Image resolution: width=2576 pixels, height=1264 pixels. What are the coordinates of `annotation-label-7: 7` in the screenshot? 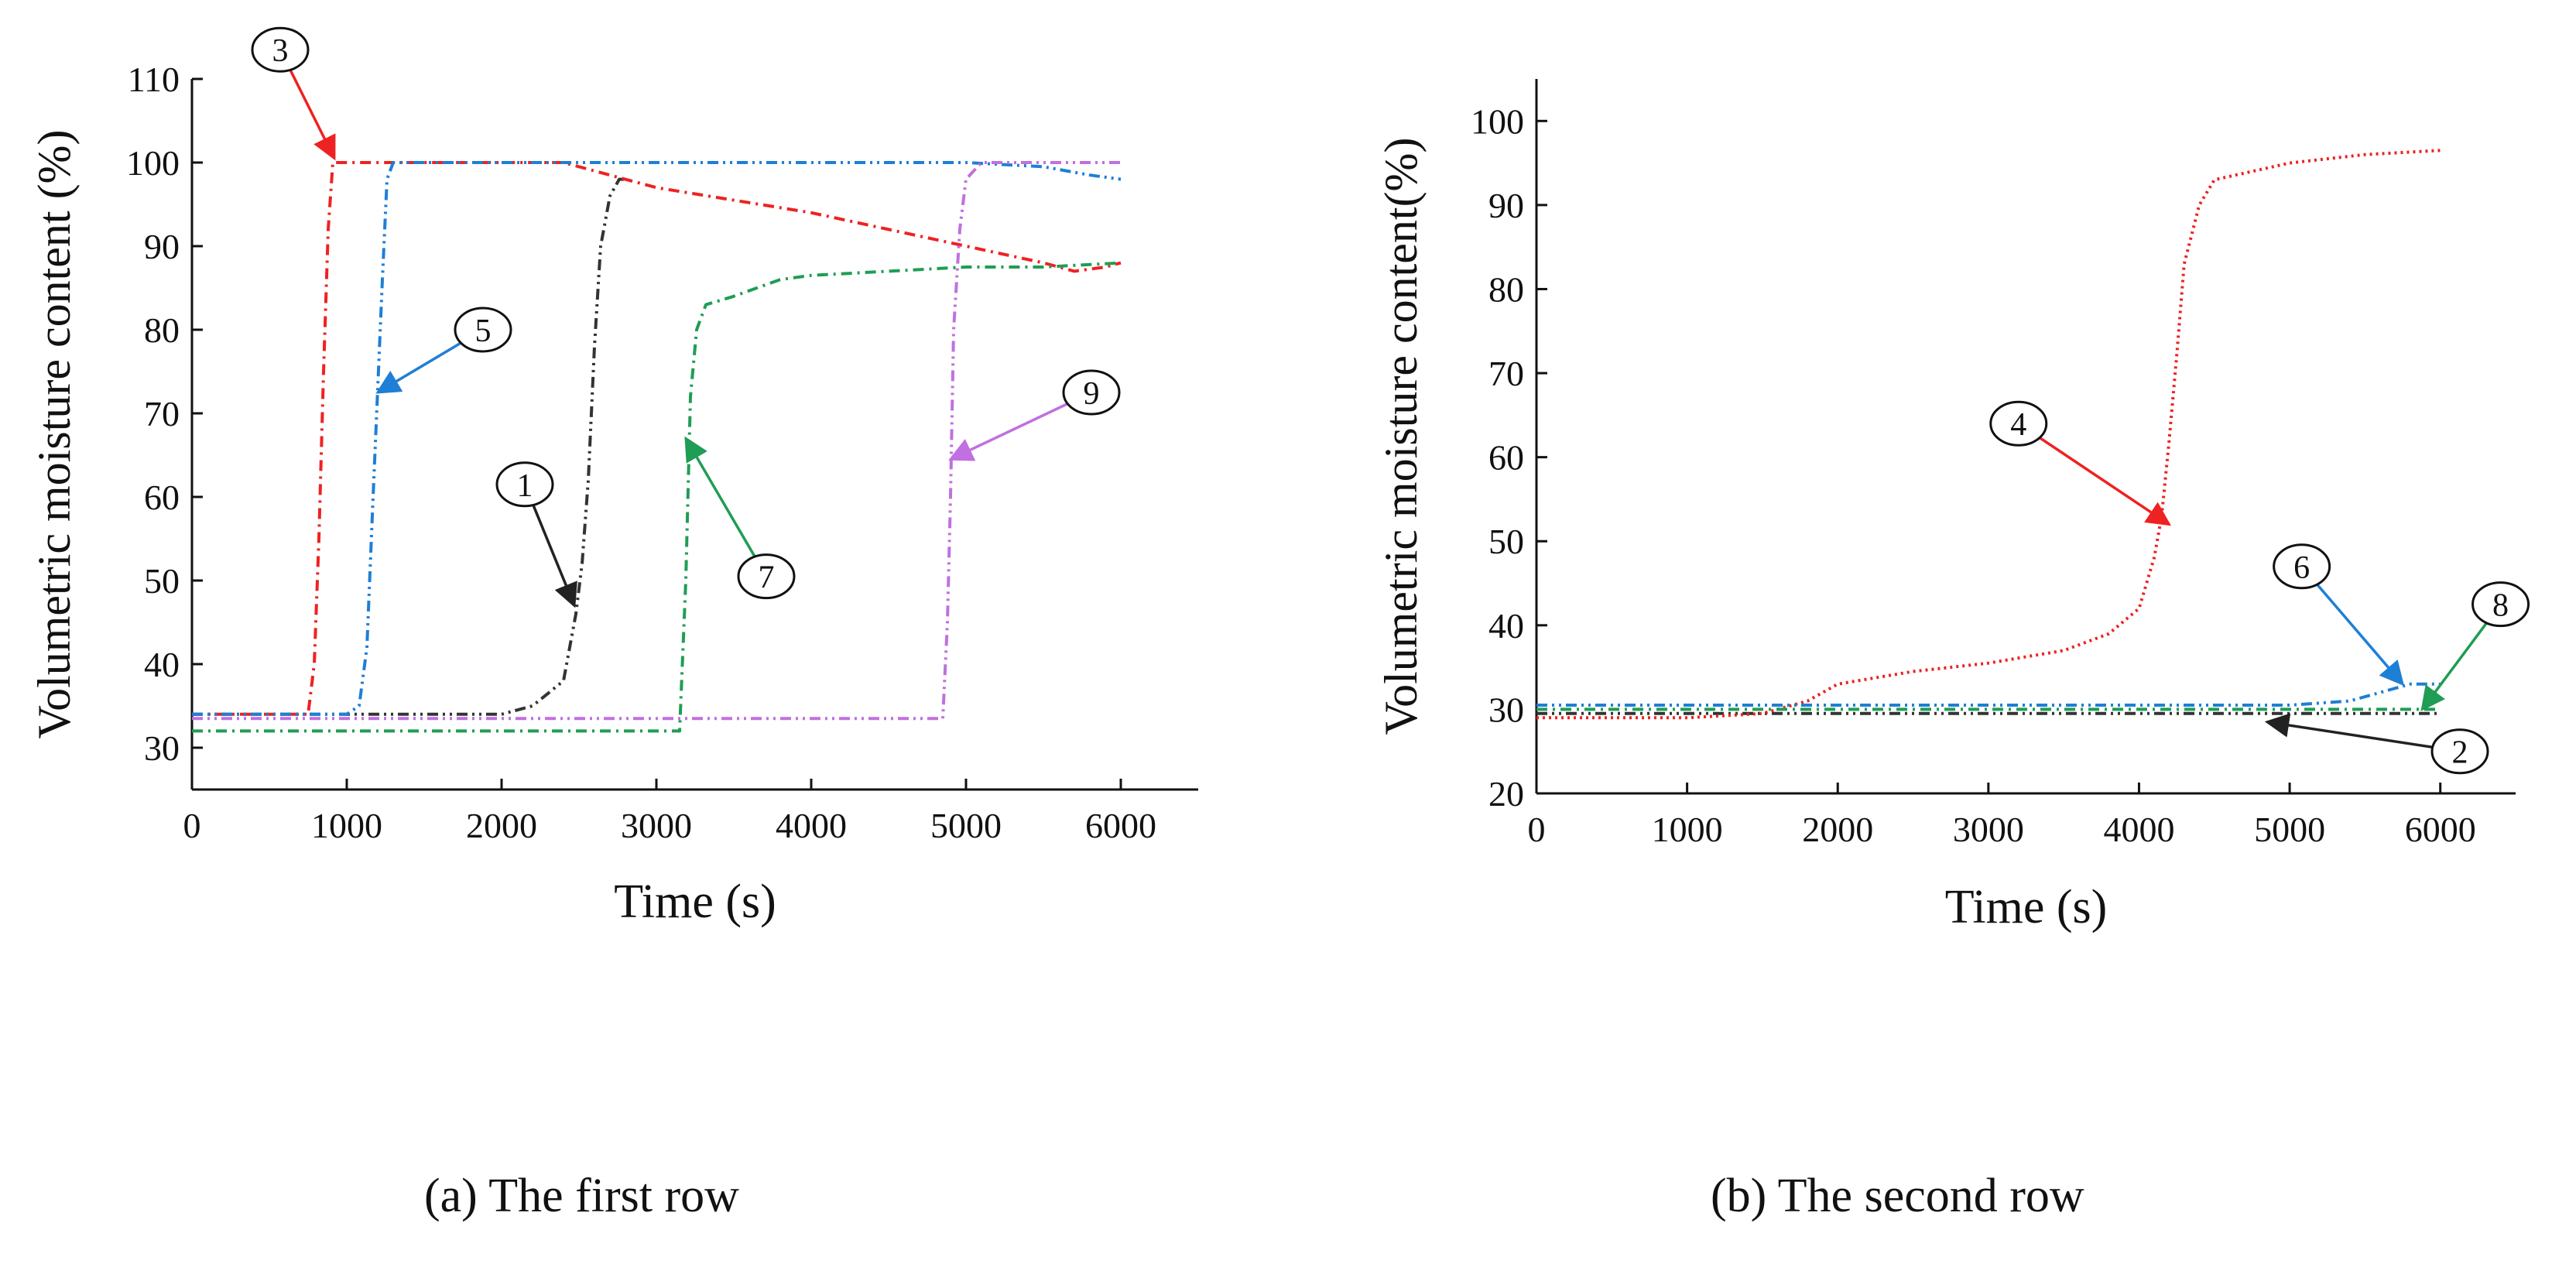 It's located at (767, 578).